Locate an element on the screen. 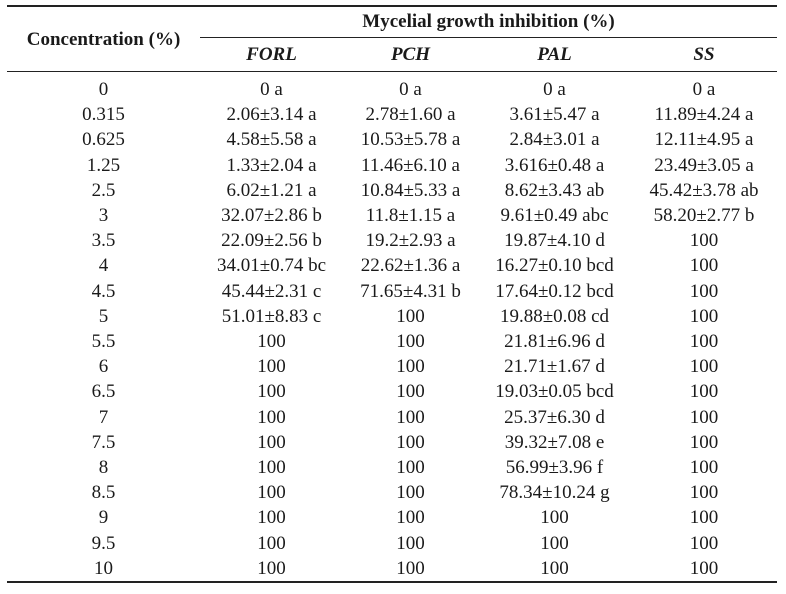 The width and height of the screenshot is (786, 594). group-header-rule is located at coordinates (488, 37).